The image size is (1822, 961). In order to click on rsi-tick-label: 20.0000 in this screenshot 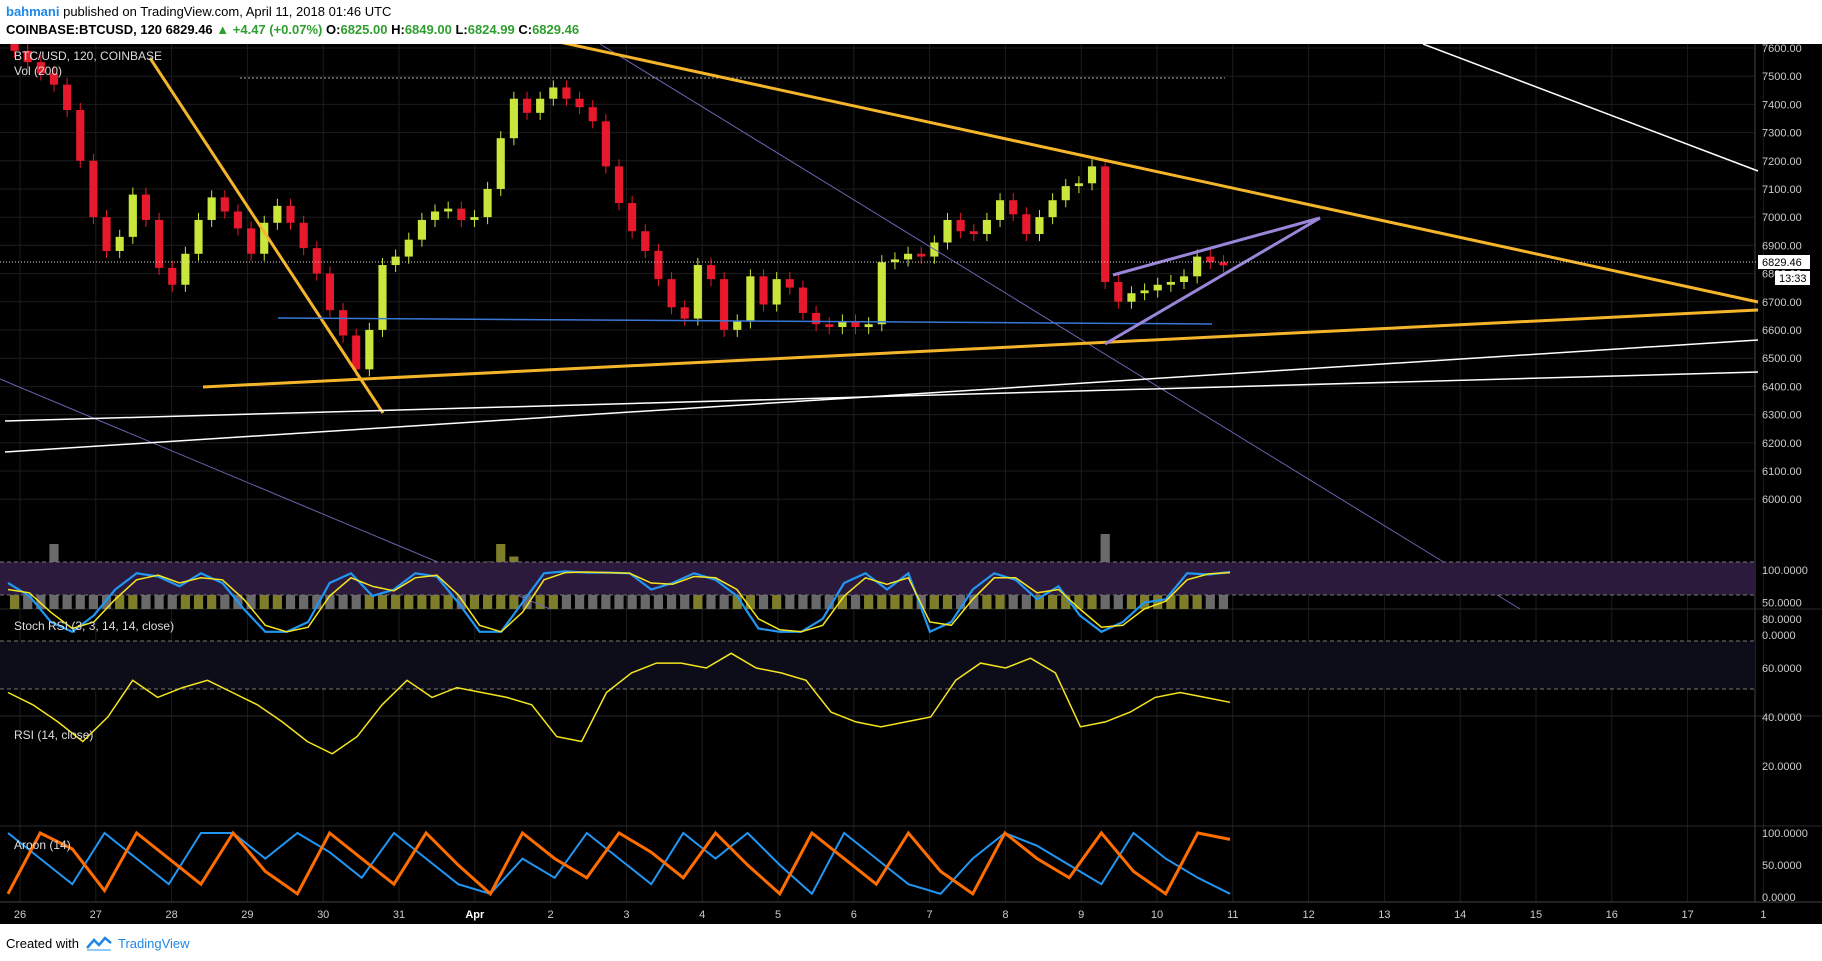, I will do `click(1782, 767)`.